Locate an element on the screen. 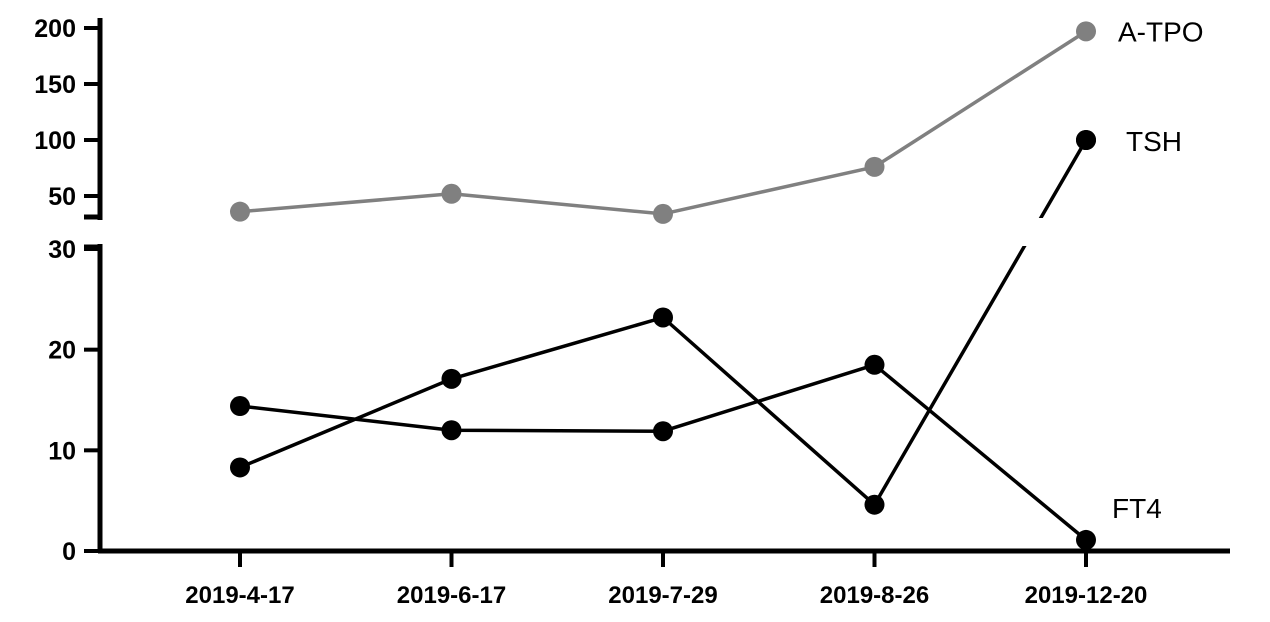  y-tick-label: 200 is located at coordinates (55, 29).